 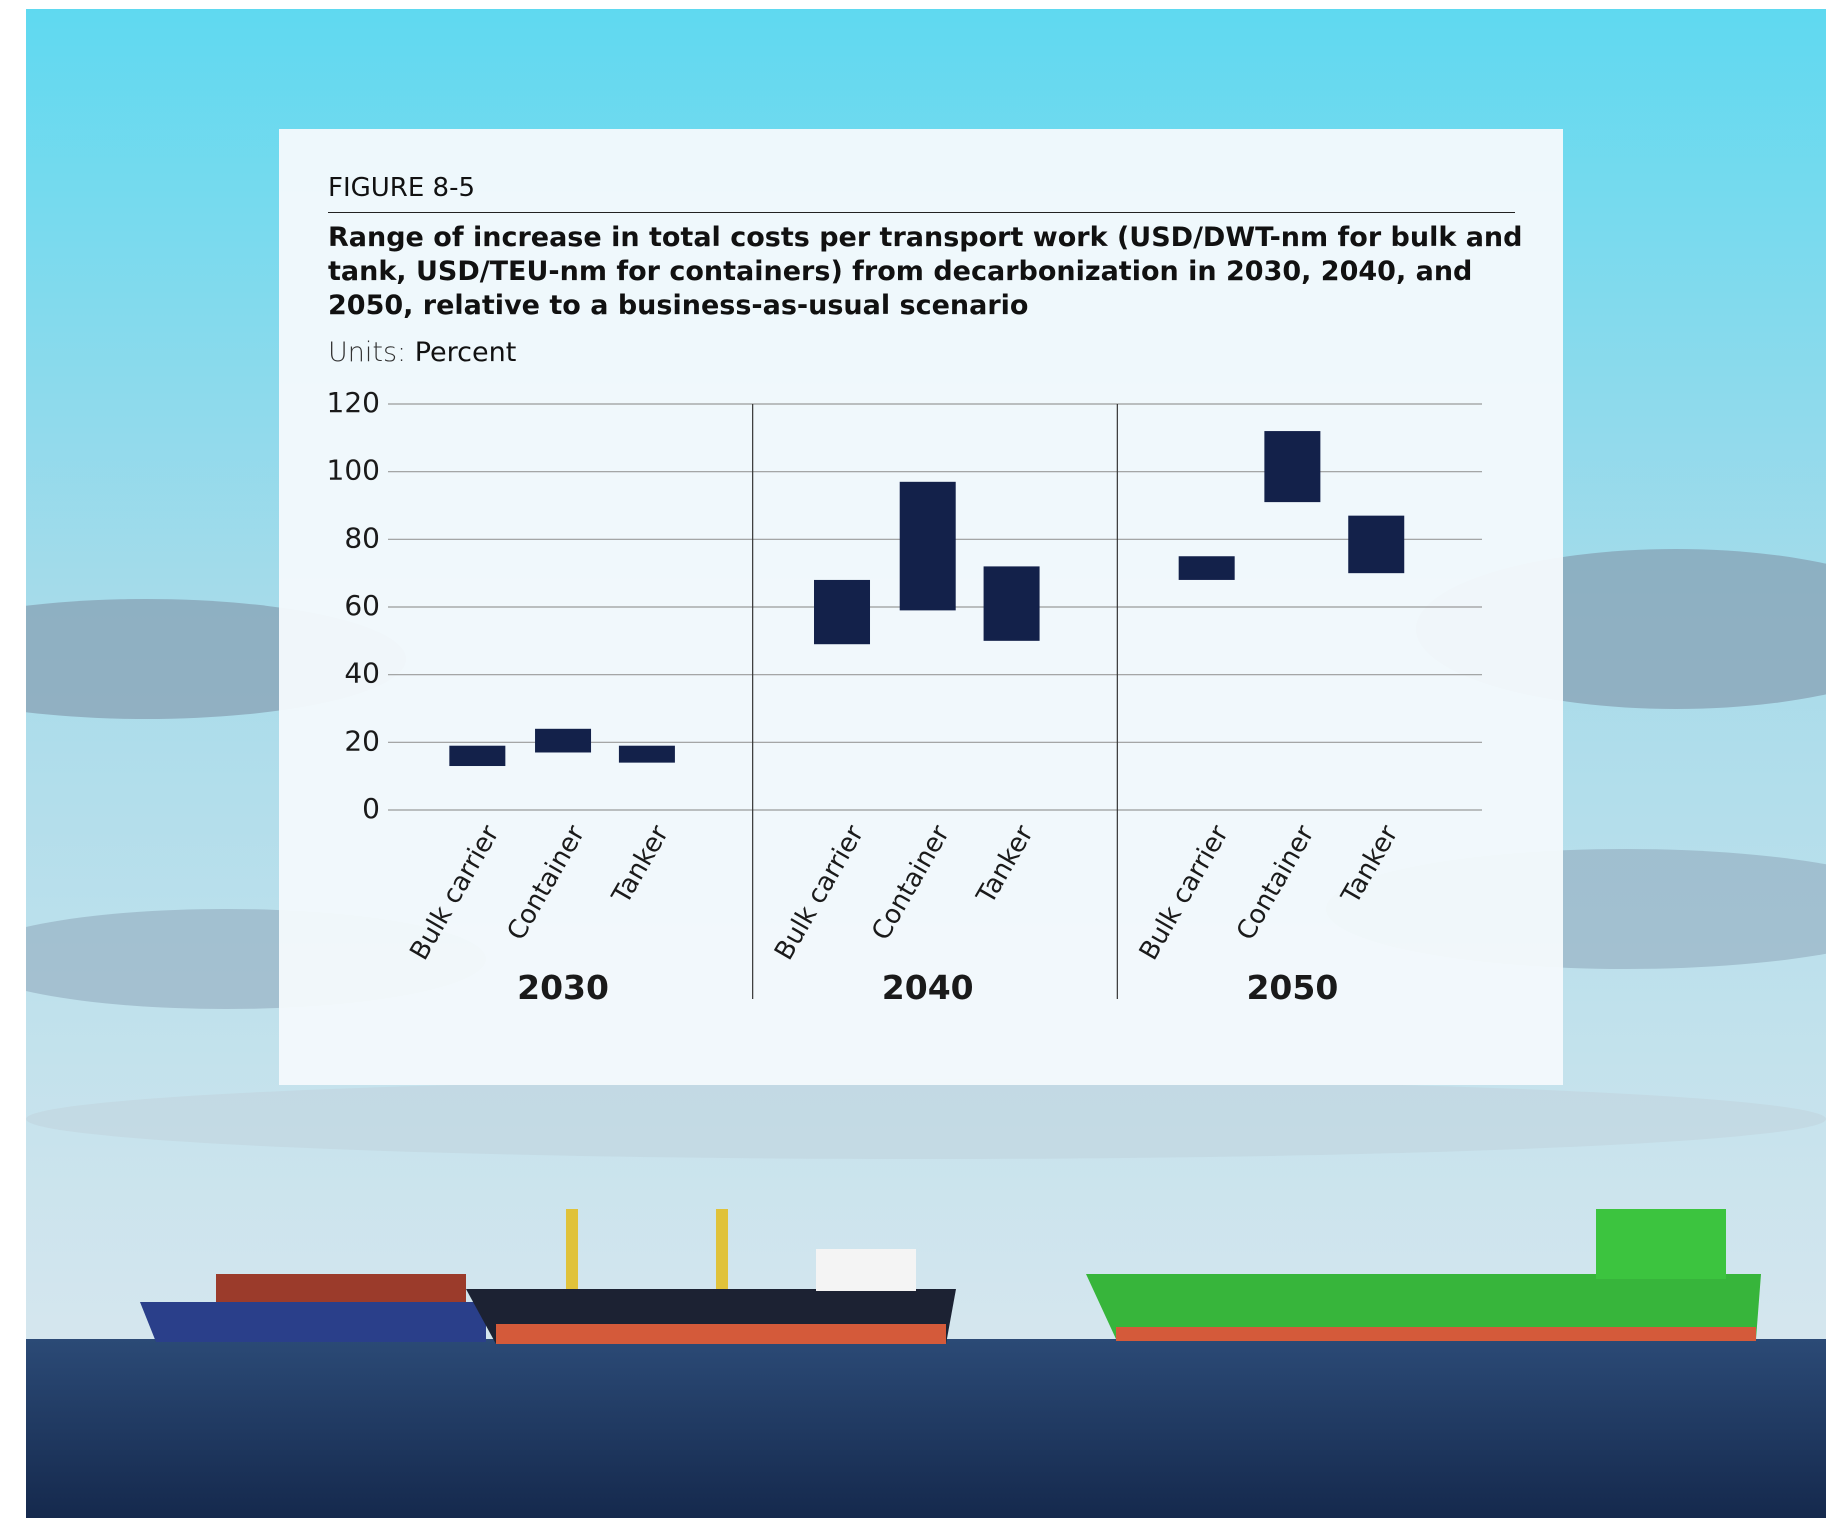 I want to click on title-rule, so click(x=921, y=212).